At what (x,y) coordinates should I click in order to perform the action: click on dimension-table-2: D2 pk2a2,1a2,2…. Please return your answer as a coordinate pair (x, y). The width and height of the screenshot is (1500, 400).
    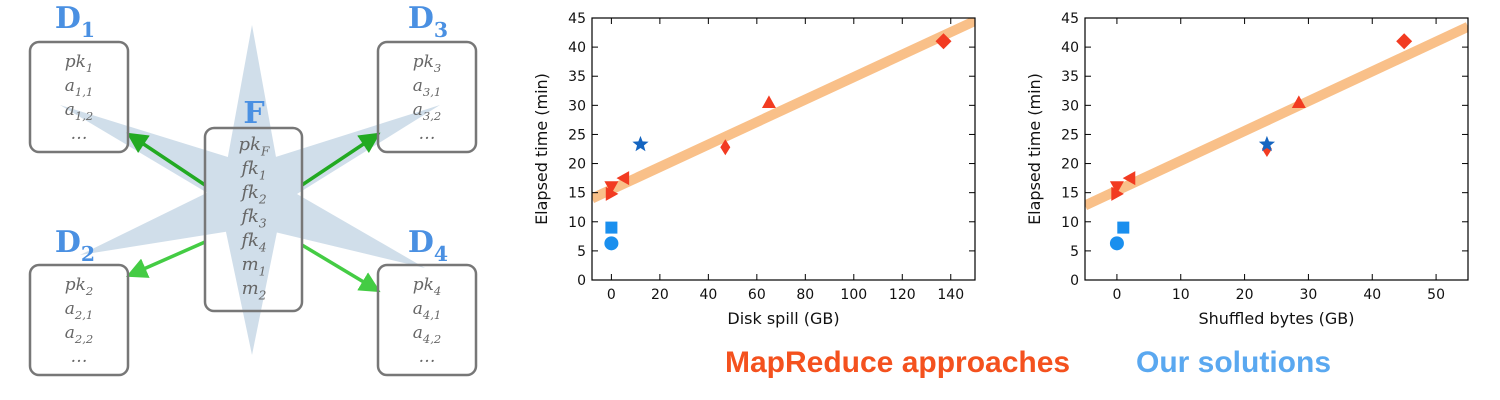
    Looking at the image, I should click on (79, 301).